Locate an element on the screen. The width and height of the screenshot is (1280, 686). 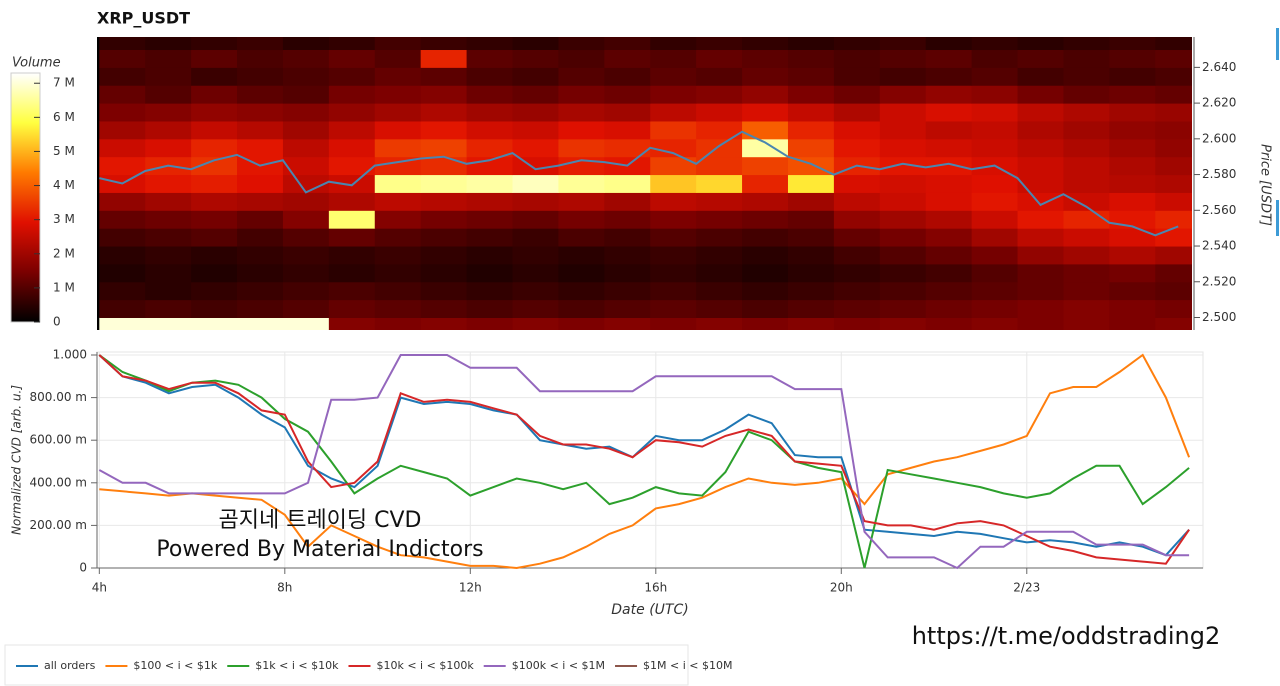
toolbar-mark is located at coordinates (1277, 44).